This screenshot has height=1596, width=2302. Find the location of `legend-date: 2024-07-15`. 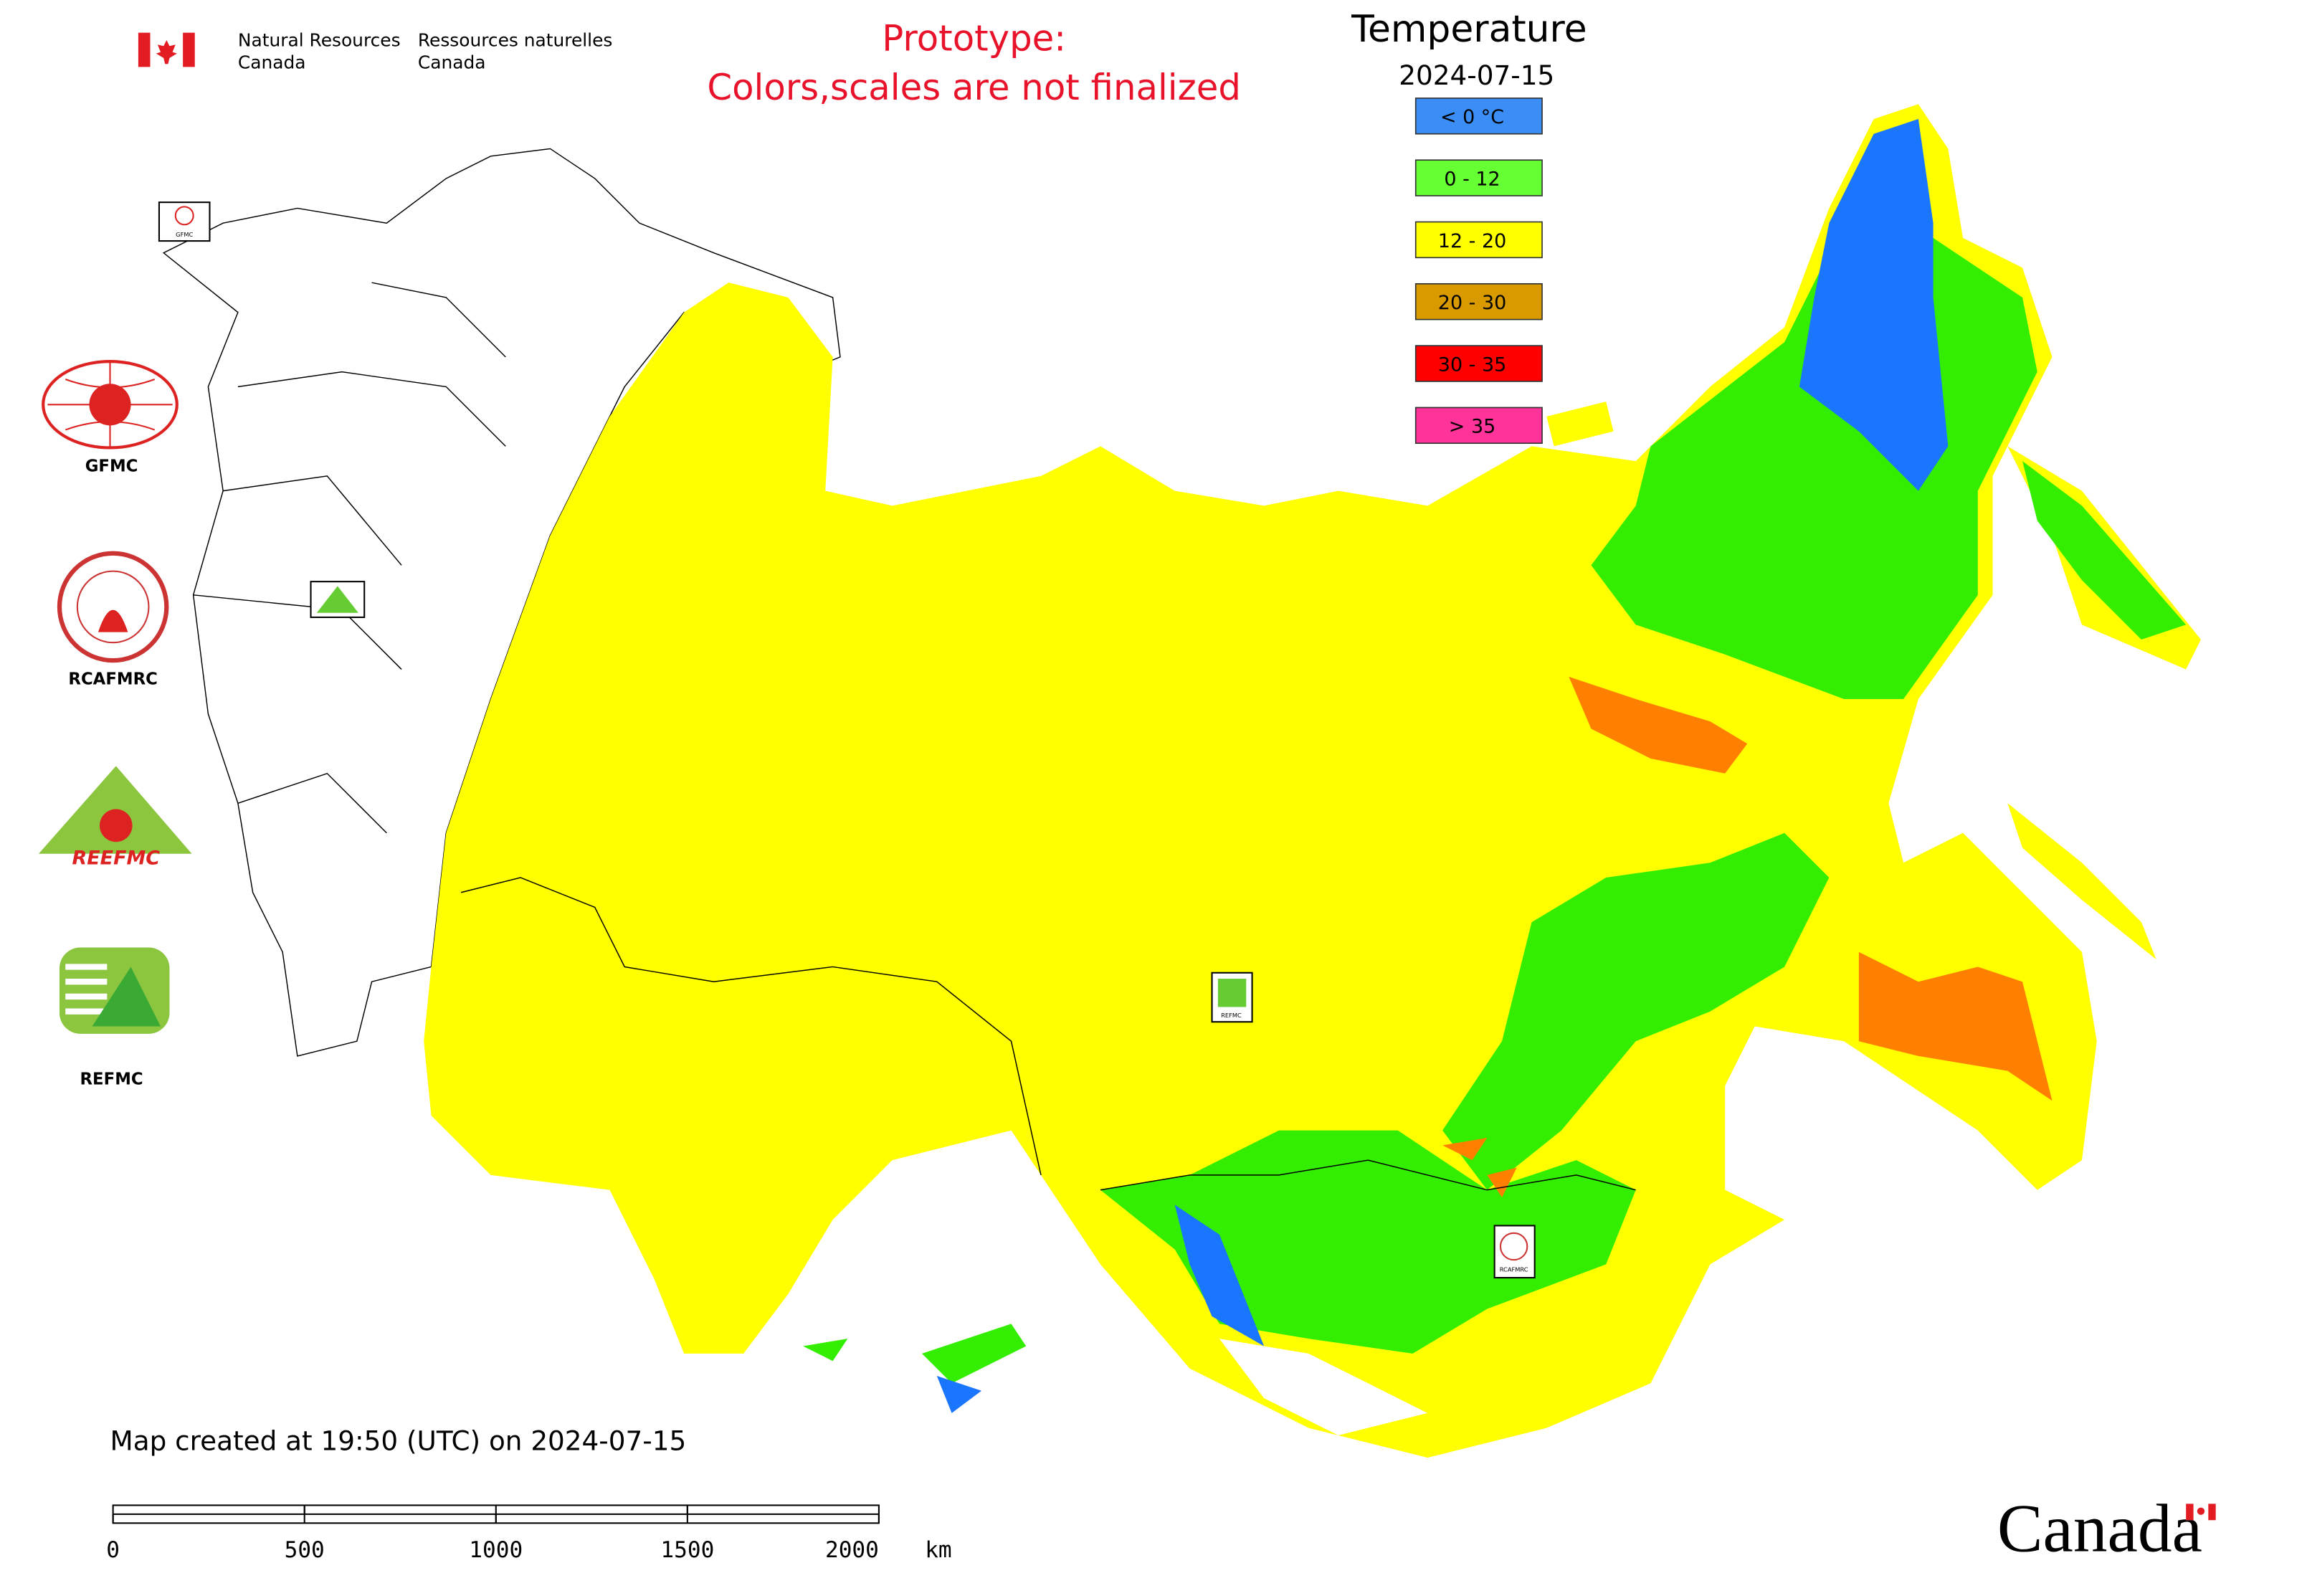

legend-date: 2024-07-15 is located at coordinates (1477, 75).